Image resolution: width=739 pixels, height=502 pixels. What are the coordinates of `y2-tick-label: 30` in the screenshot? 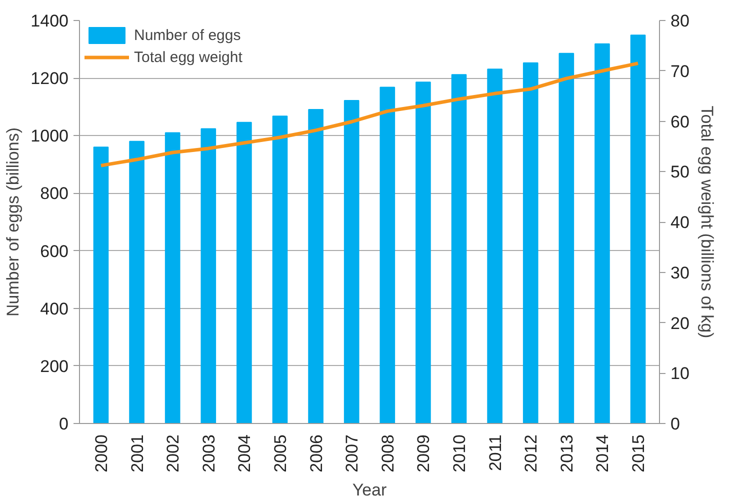 It's located at (680, 272).